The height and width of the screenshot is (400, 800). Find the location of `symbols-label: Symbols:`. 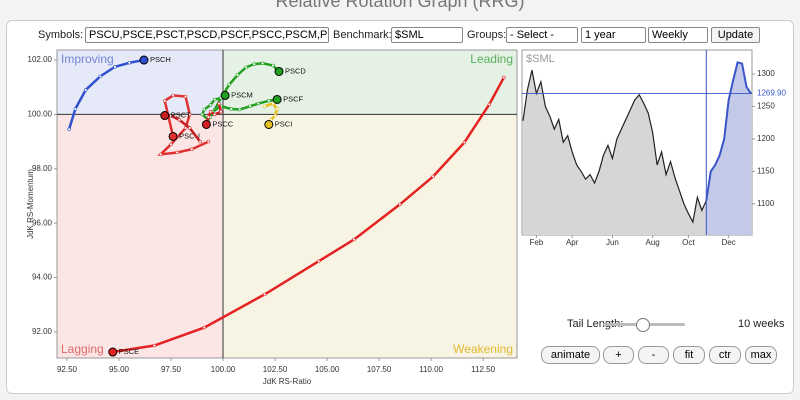

symbols-label: Symbols: is located at coordinates (61, 35).